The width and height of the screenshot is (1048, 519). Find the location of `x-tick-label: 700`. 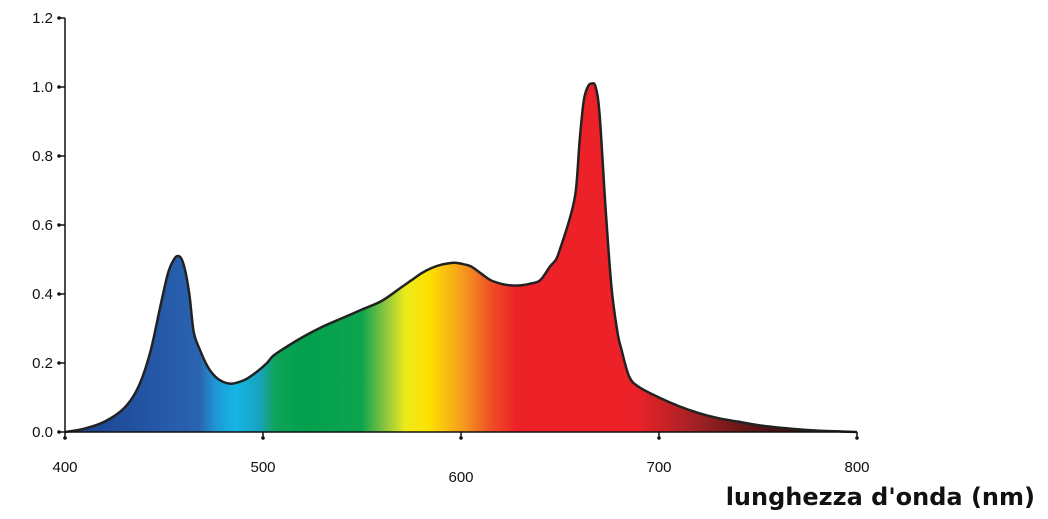

x-tick-label: 700 is located at coordinates (658, 467).